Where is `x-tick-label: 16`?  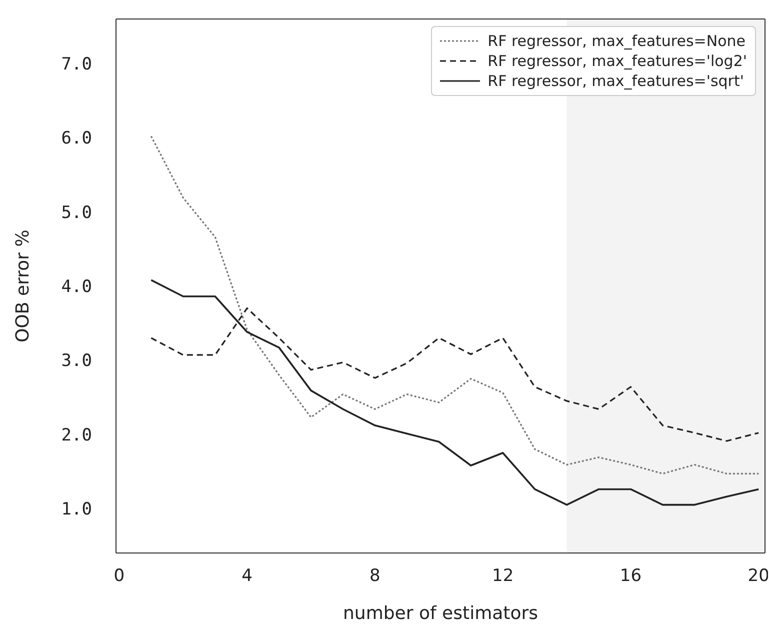 x-tick-label: 16 is located at coordinates (631, 576).